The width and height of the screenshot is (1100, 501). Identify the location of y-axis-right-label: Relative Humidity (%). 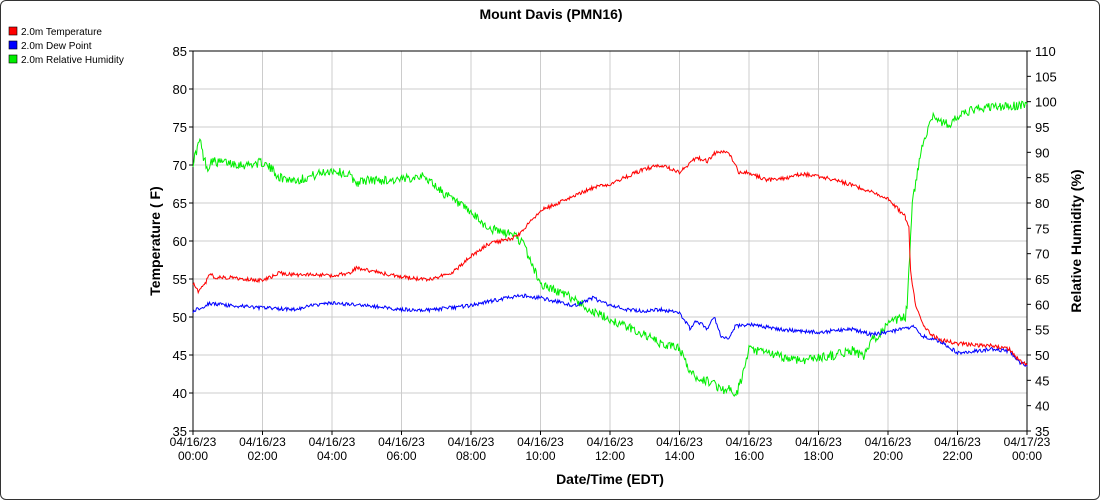
(1076, 240).